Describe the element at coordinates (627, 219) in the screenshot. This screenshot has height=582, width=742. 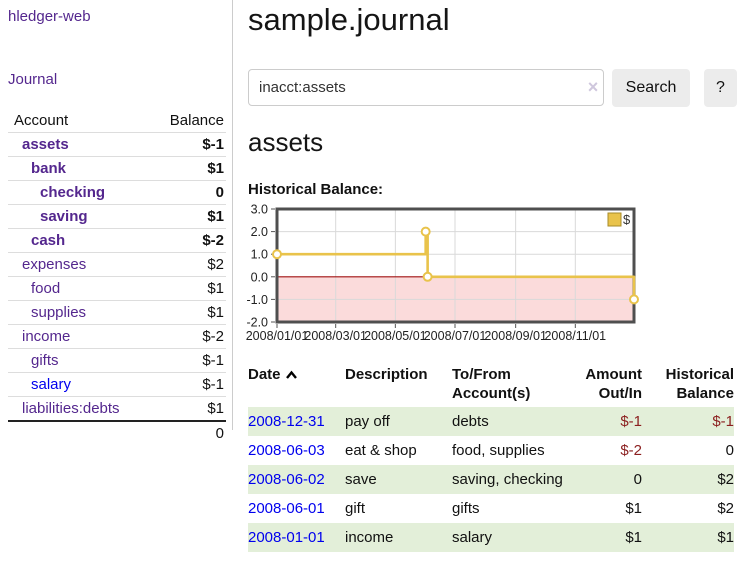
I see `chart-legend-label: $` at that location.